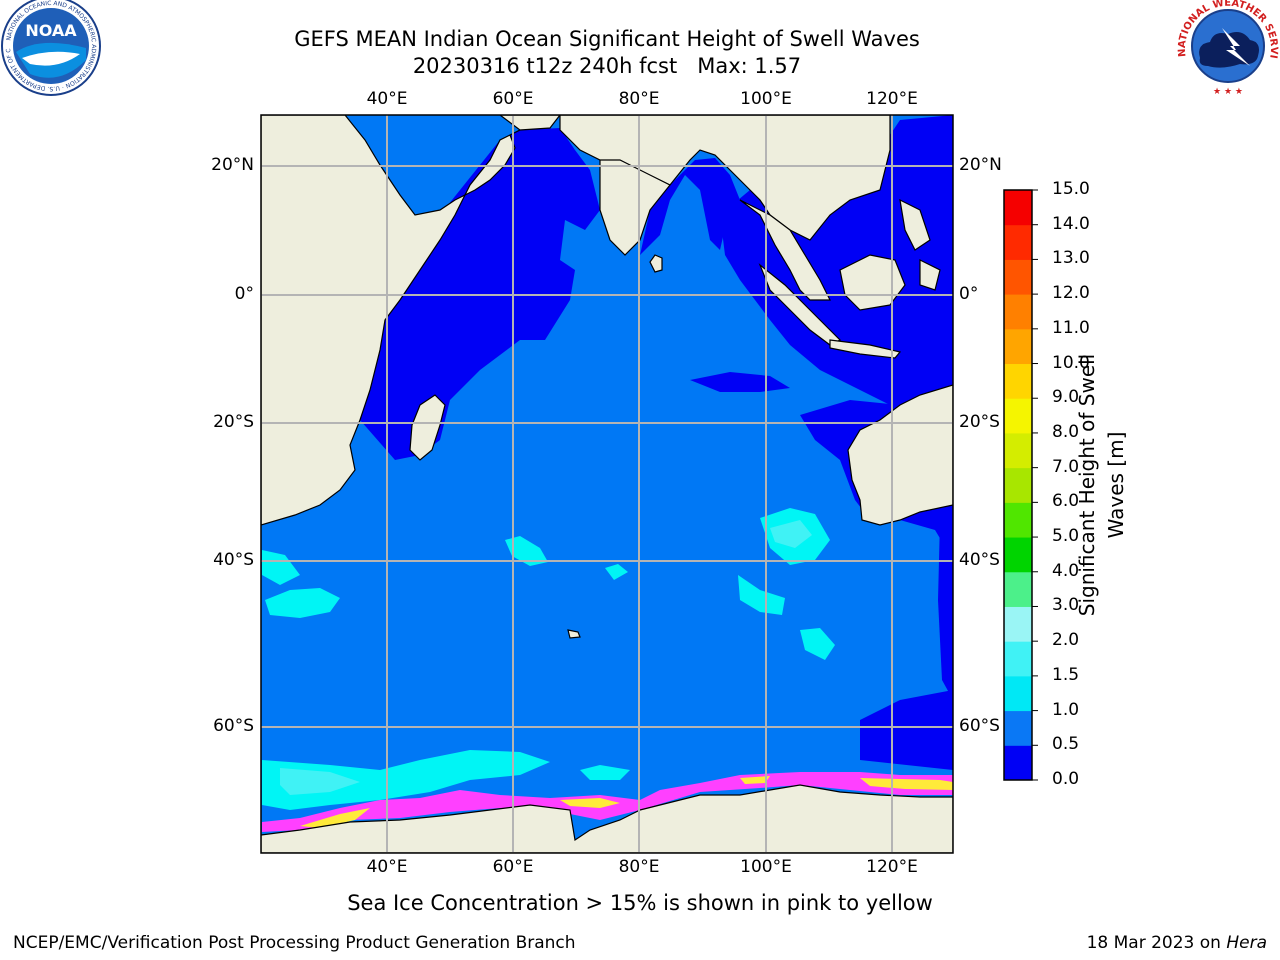  Describe the element at coordinates (1066, 779) in the screenshot. I see `colorbar-tick-label: 0.0` at that location.